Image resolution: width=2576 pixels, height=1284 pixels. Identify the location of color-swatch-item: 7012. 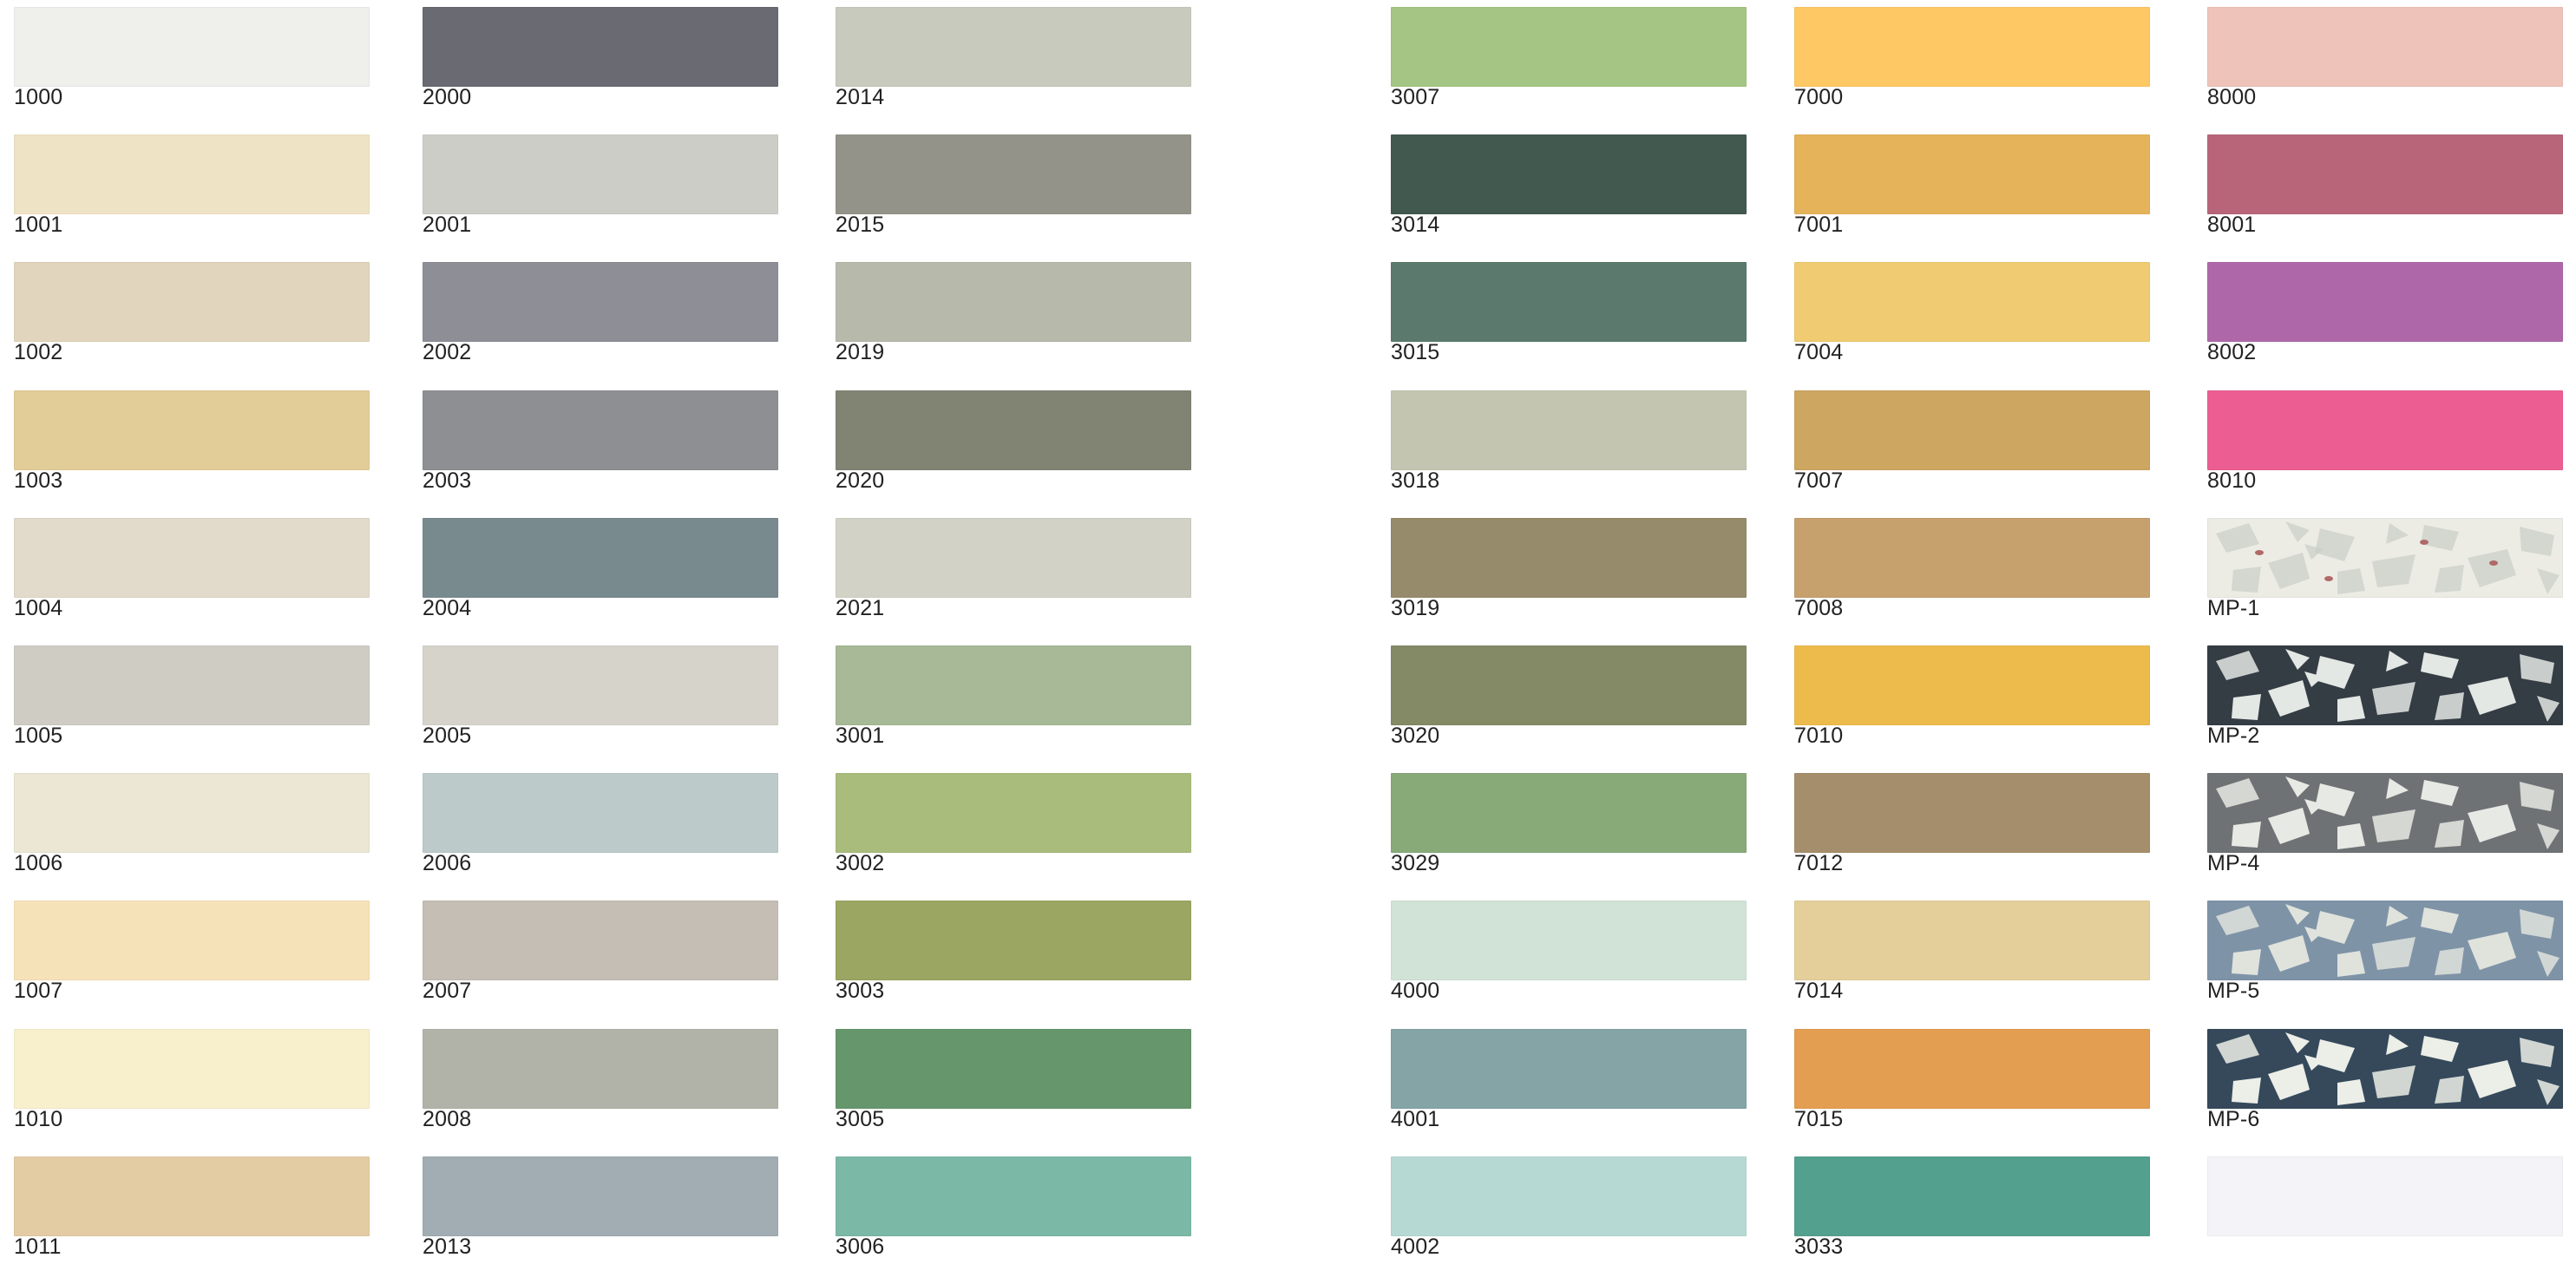
(1972, 837).